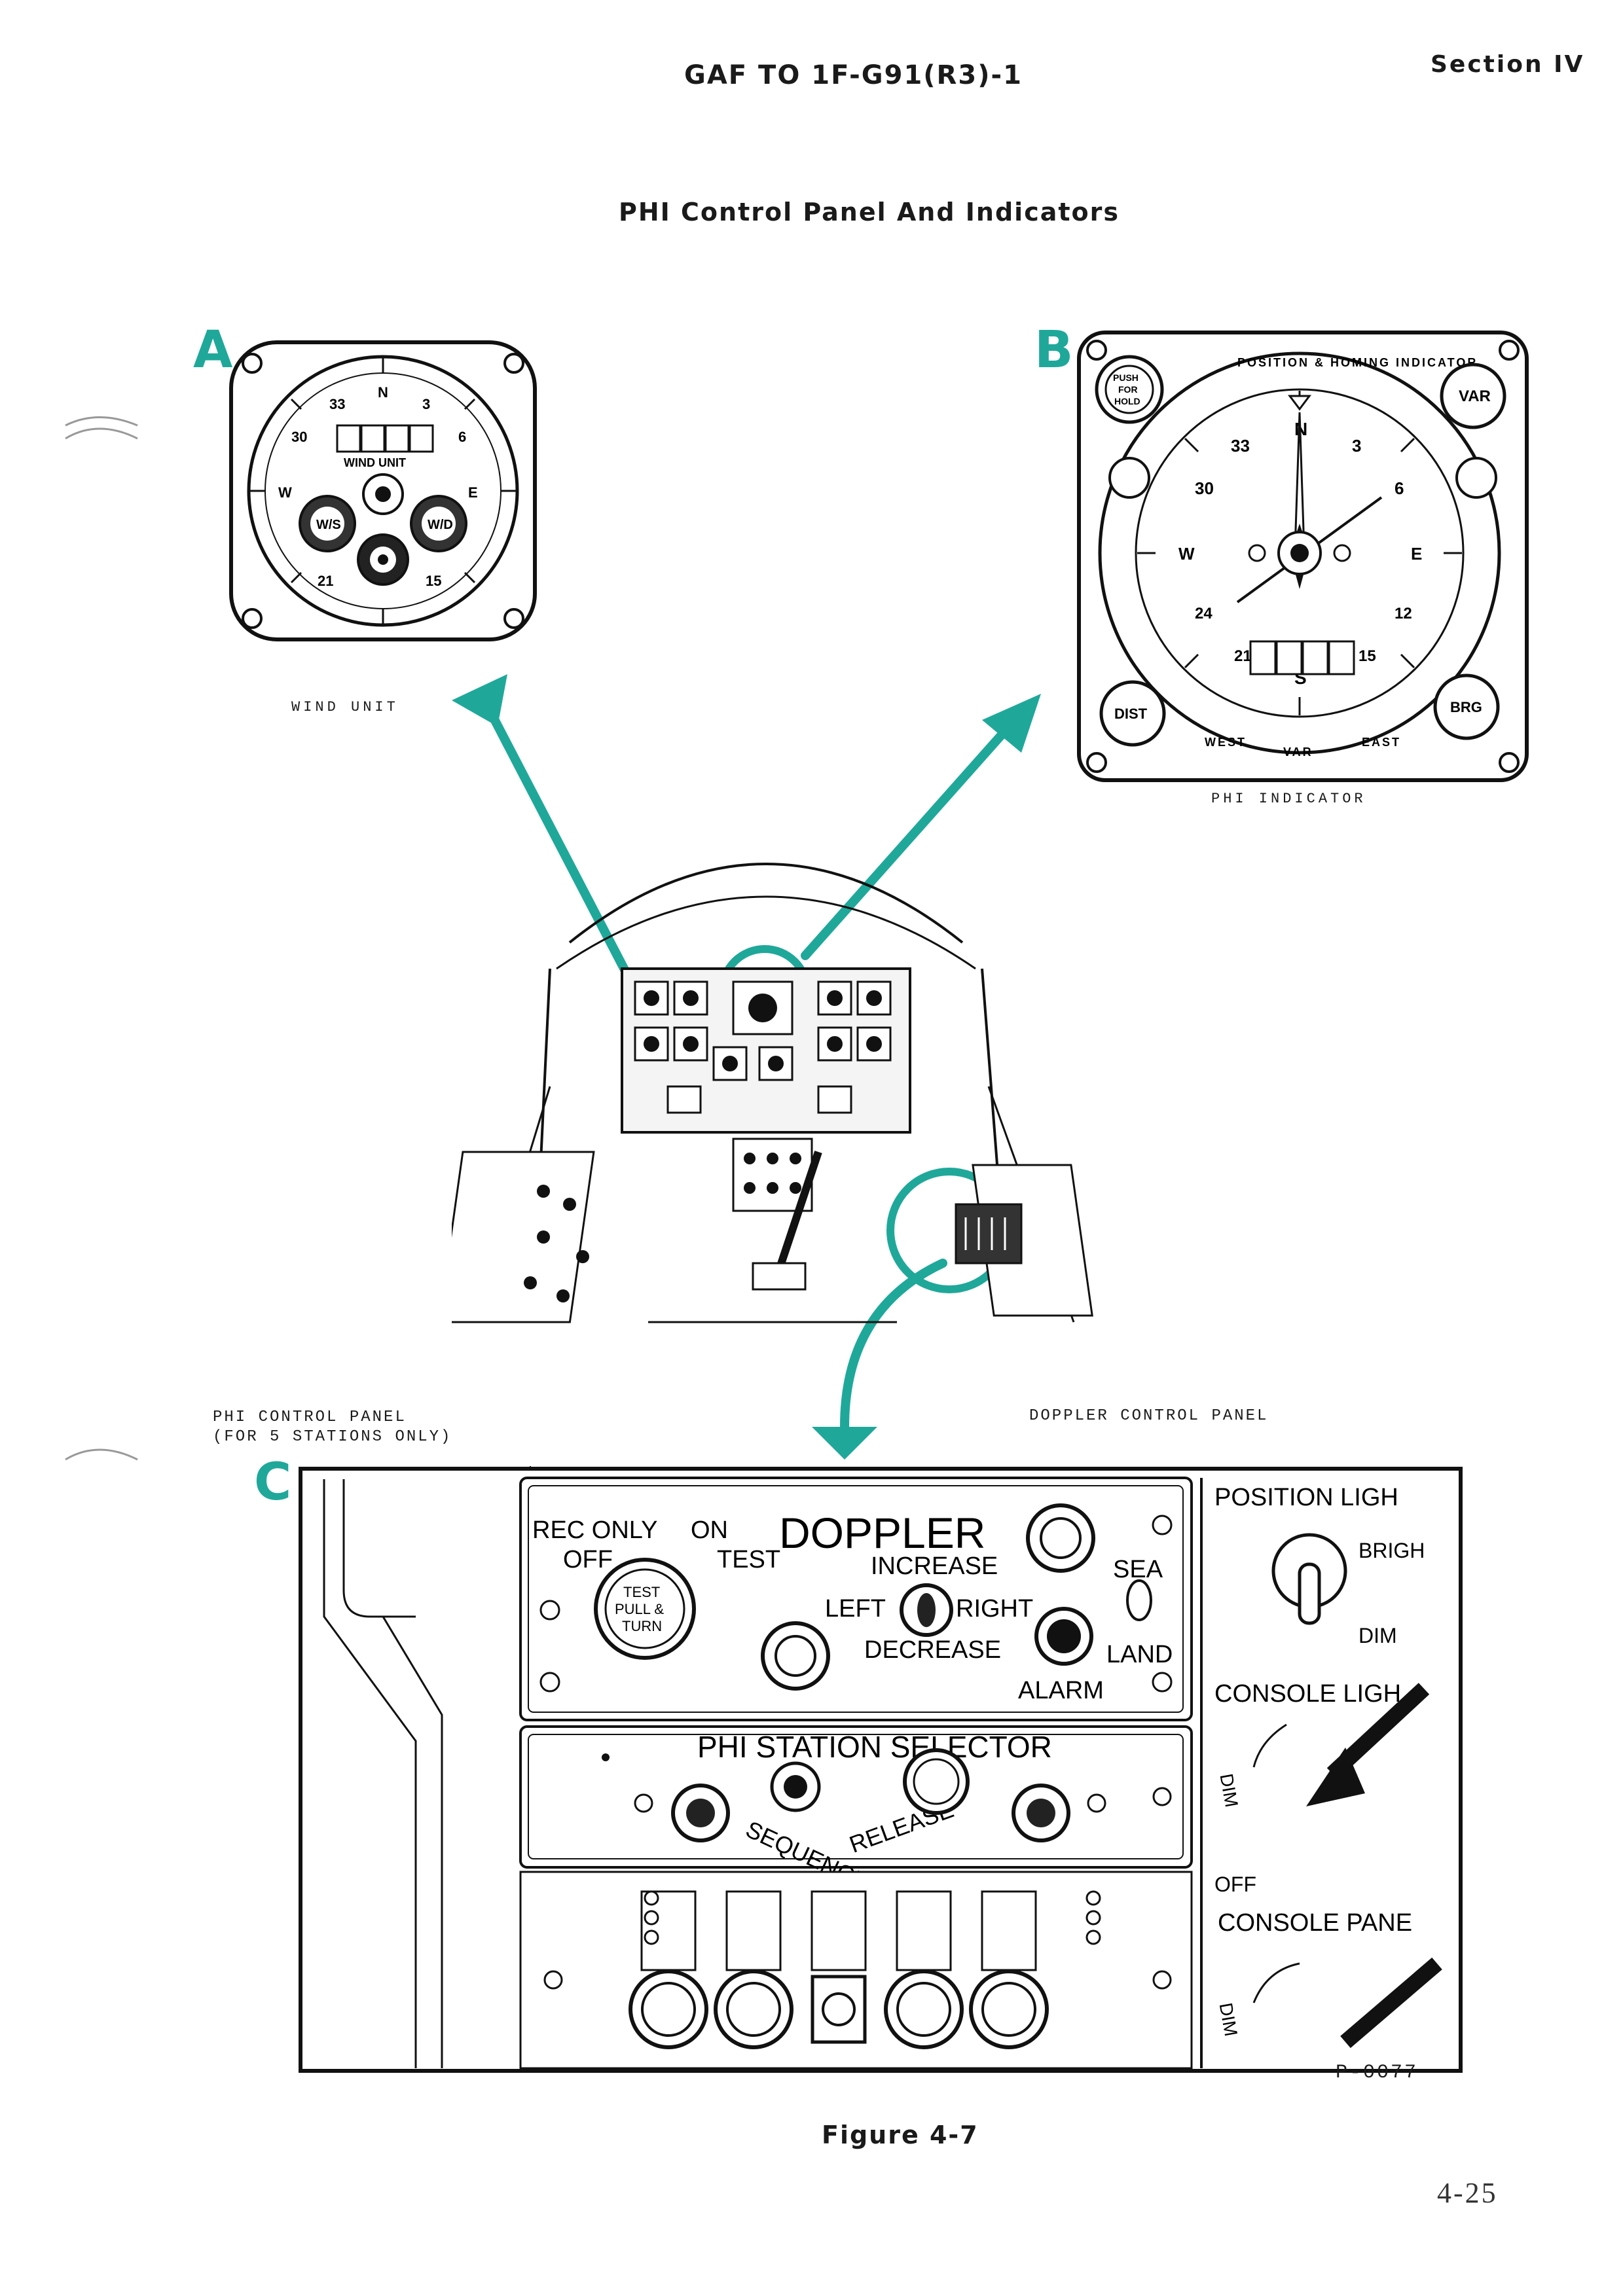  I want to click on svg-text: HOLD, so click(1127, 401).